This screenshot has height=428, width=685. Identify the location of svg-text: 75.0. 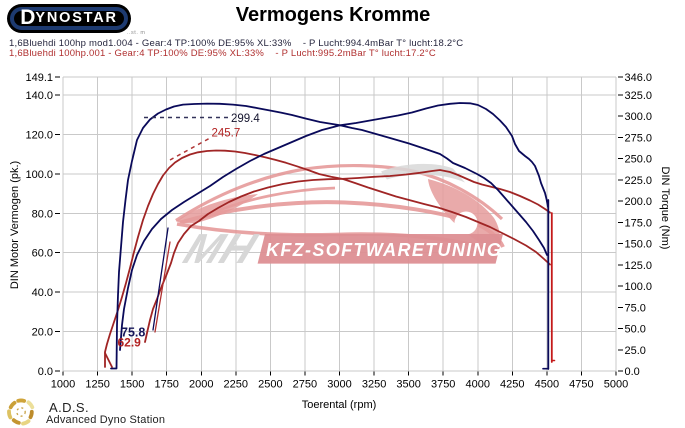
(635, 308).